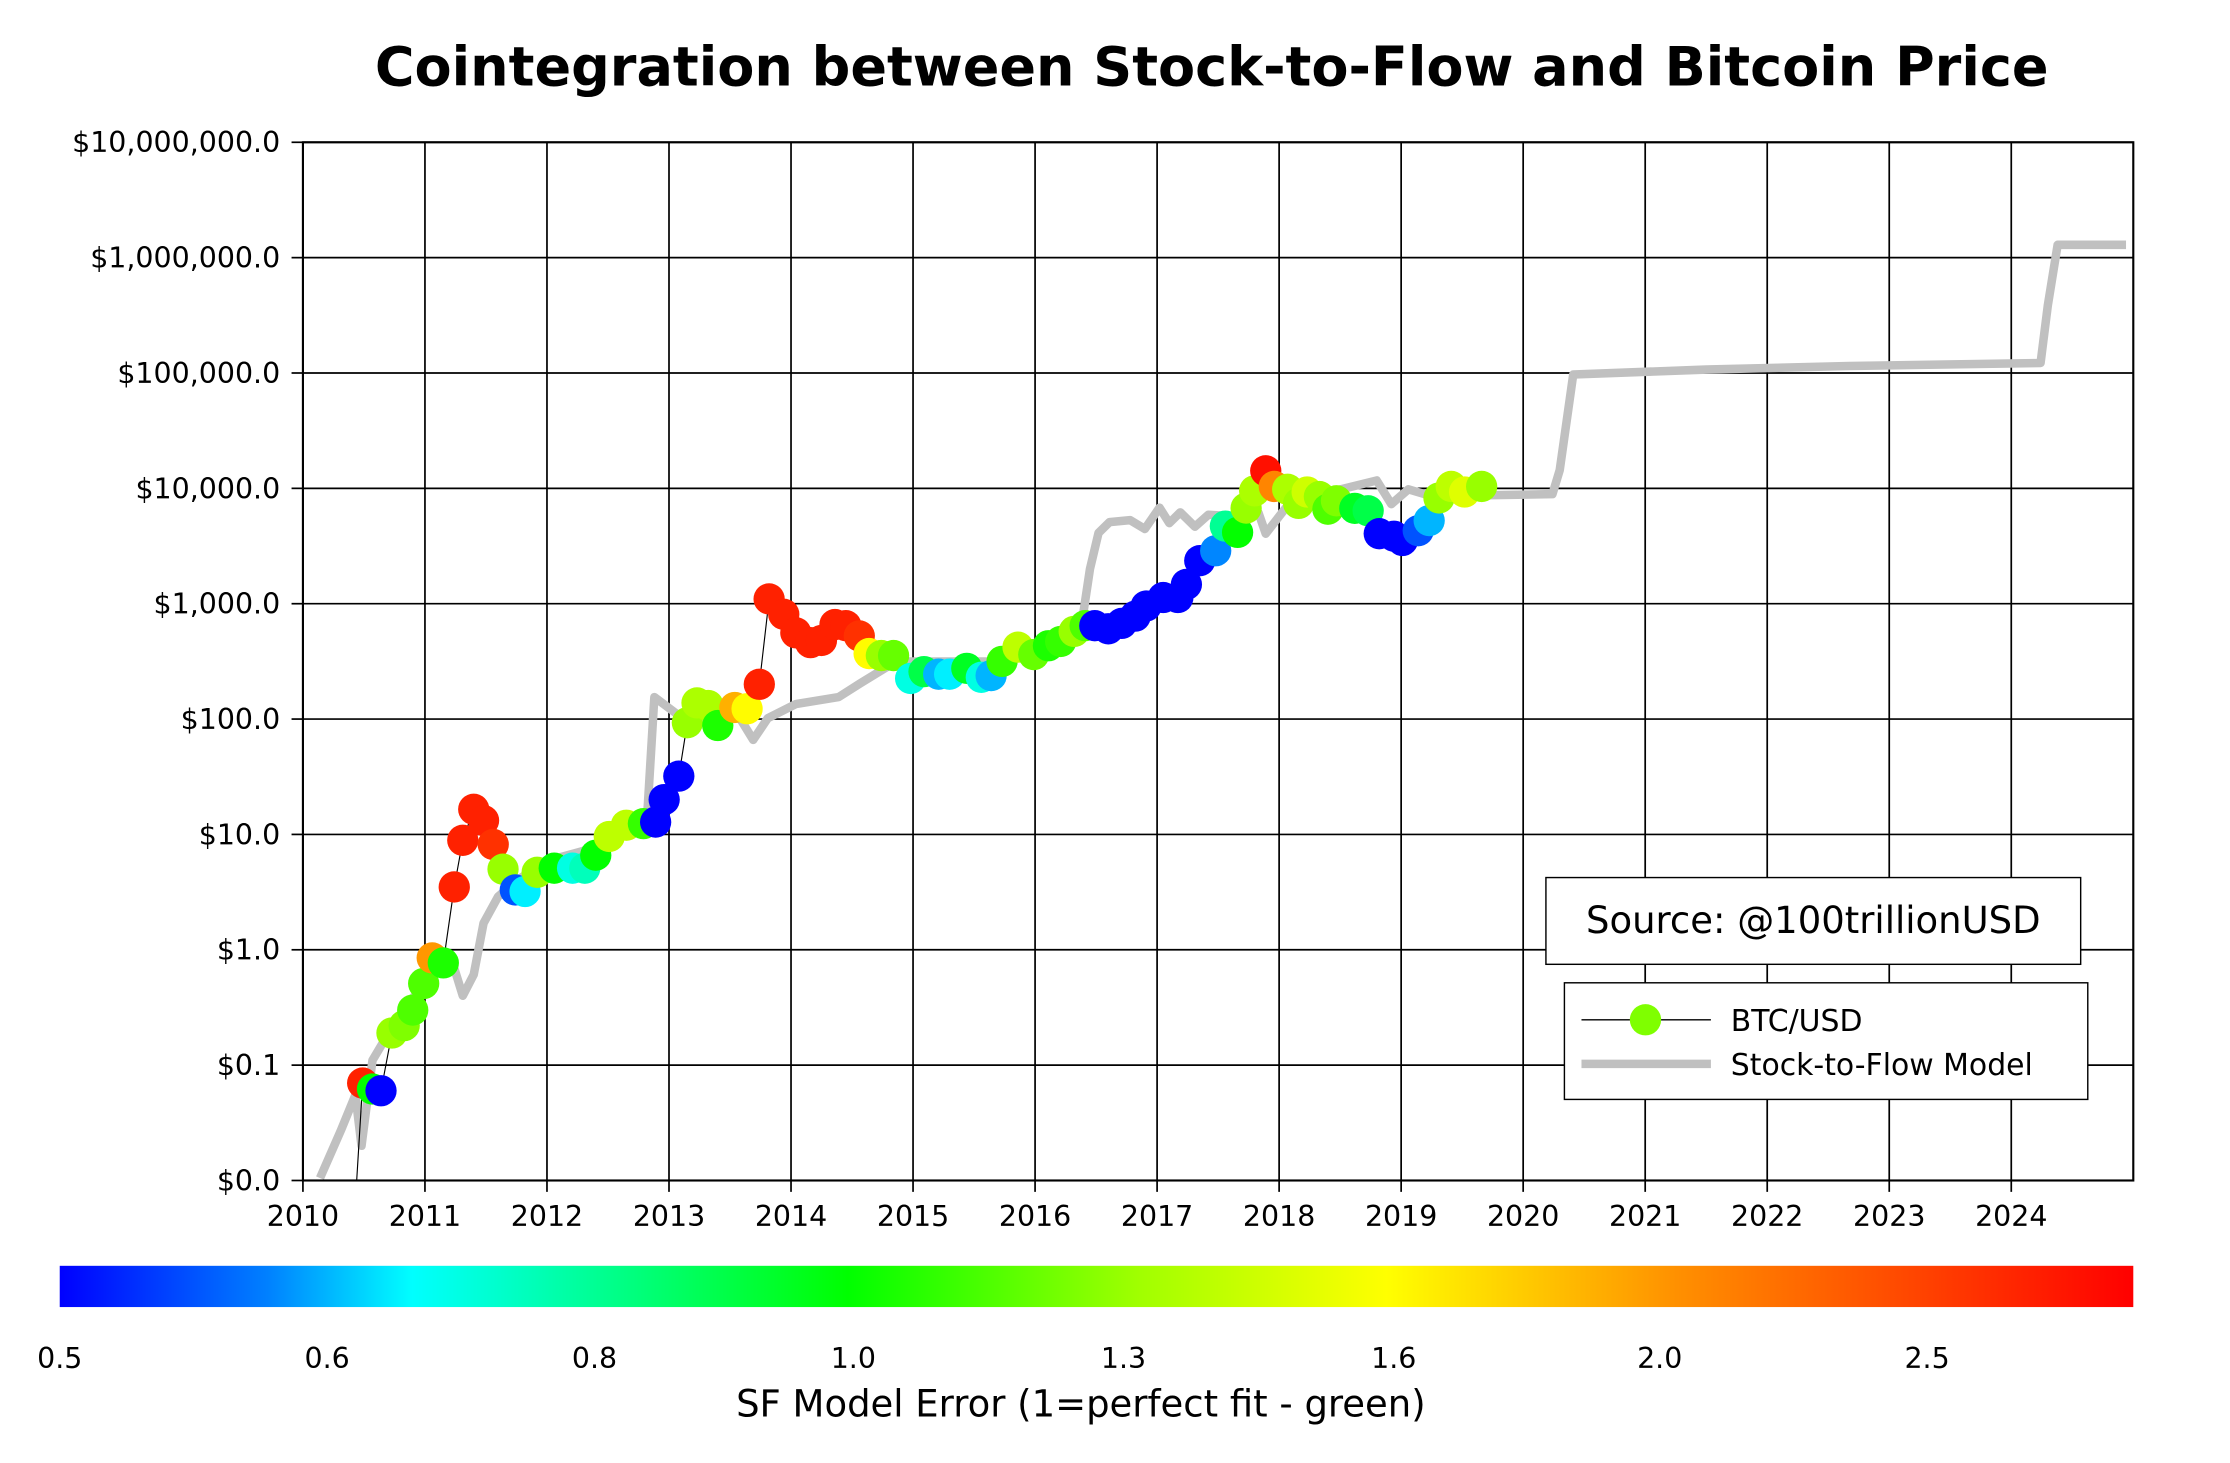 The image size is (2230, 1463). I want to click on legend: BTC/USD Stock-to-Flow Model, so click(1826, 1041).